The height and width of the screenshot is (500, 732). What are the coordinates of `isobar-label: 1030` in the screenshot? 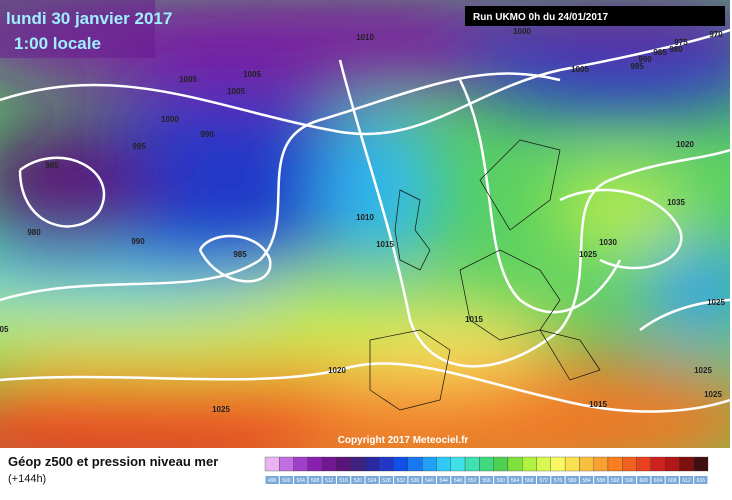 It's located at (608, 242).